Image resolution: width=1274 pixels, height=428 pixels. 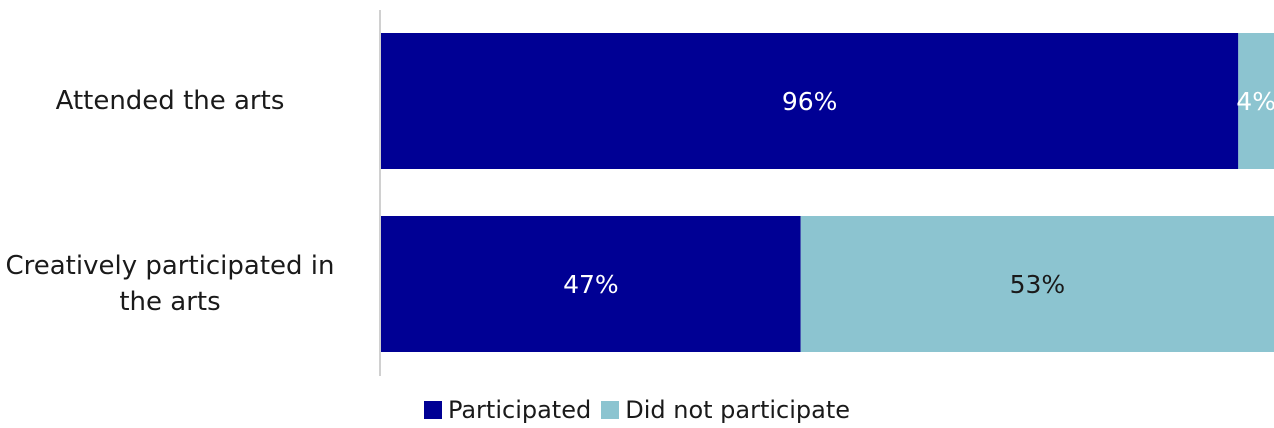 I want to click on legend-item-did-not-participate: Did not participate, so click(x=725, y=410).